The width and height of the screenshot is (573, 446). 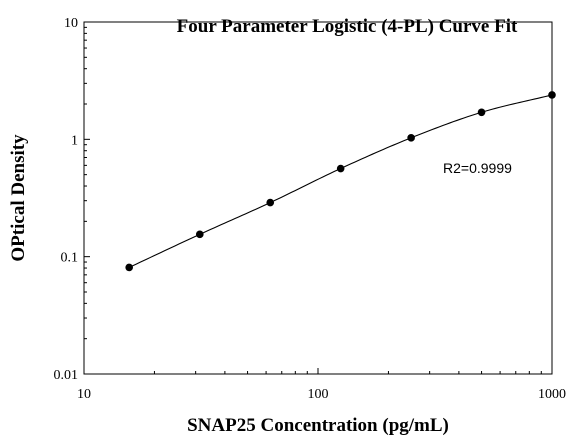 I want to click on x-tick-label: 100, so click(x=318, y=394).